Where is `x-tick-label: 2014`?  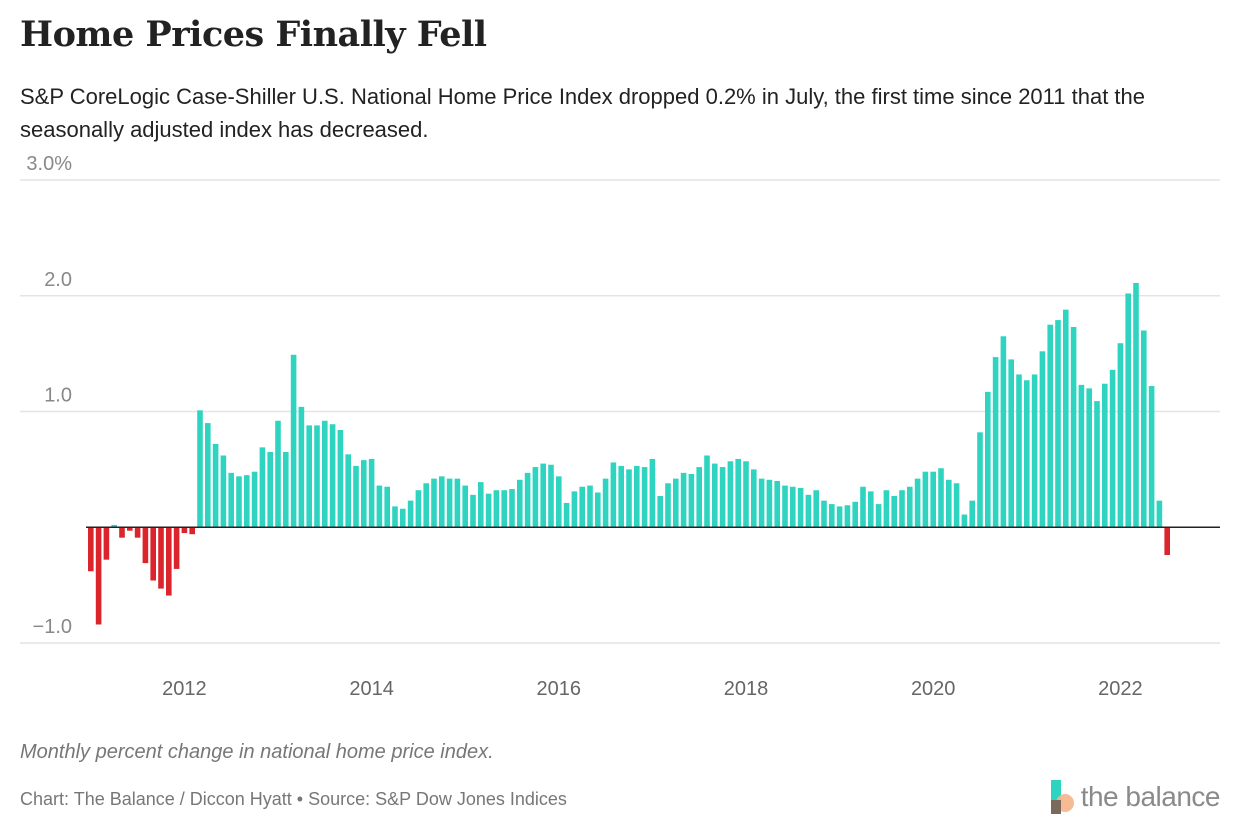 x-tick-label: 2014 is located at coordinates (371, 689).